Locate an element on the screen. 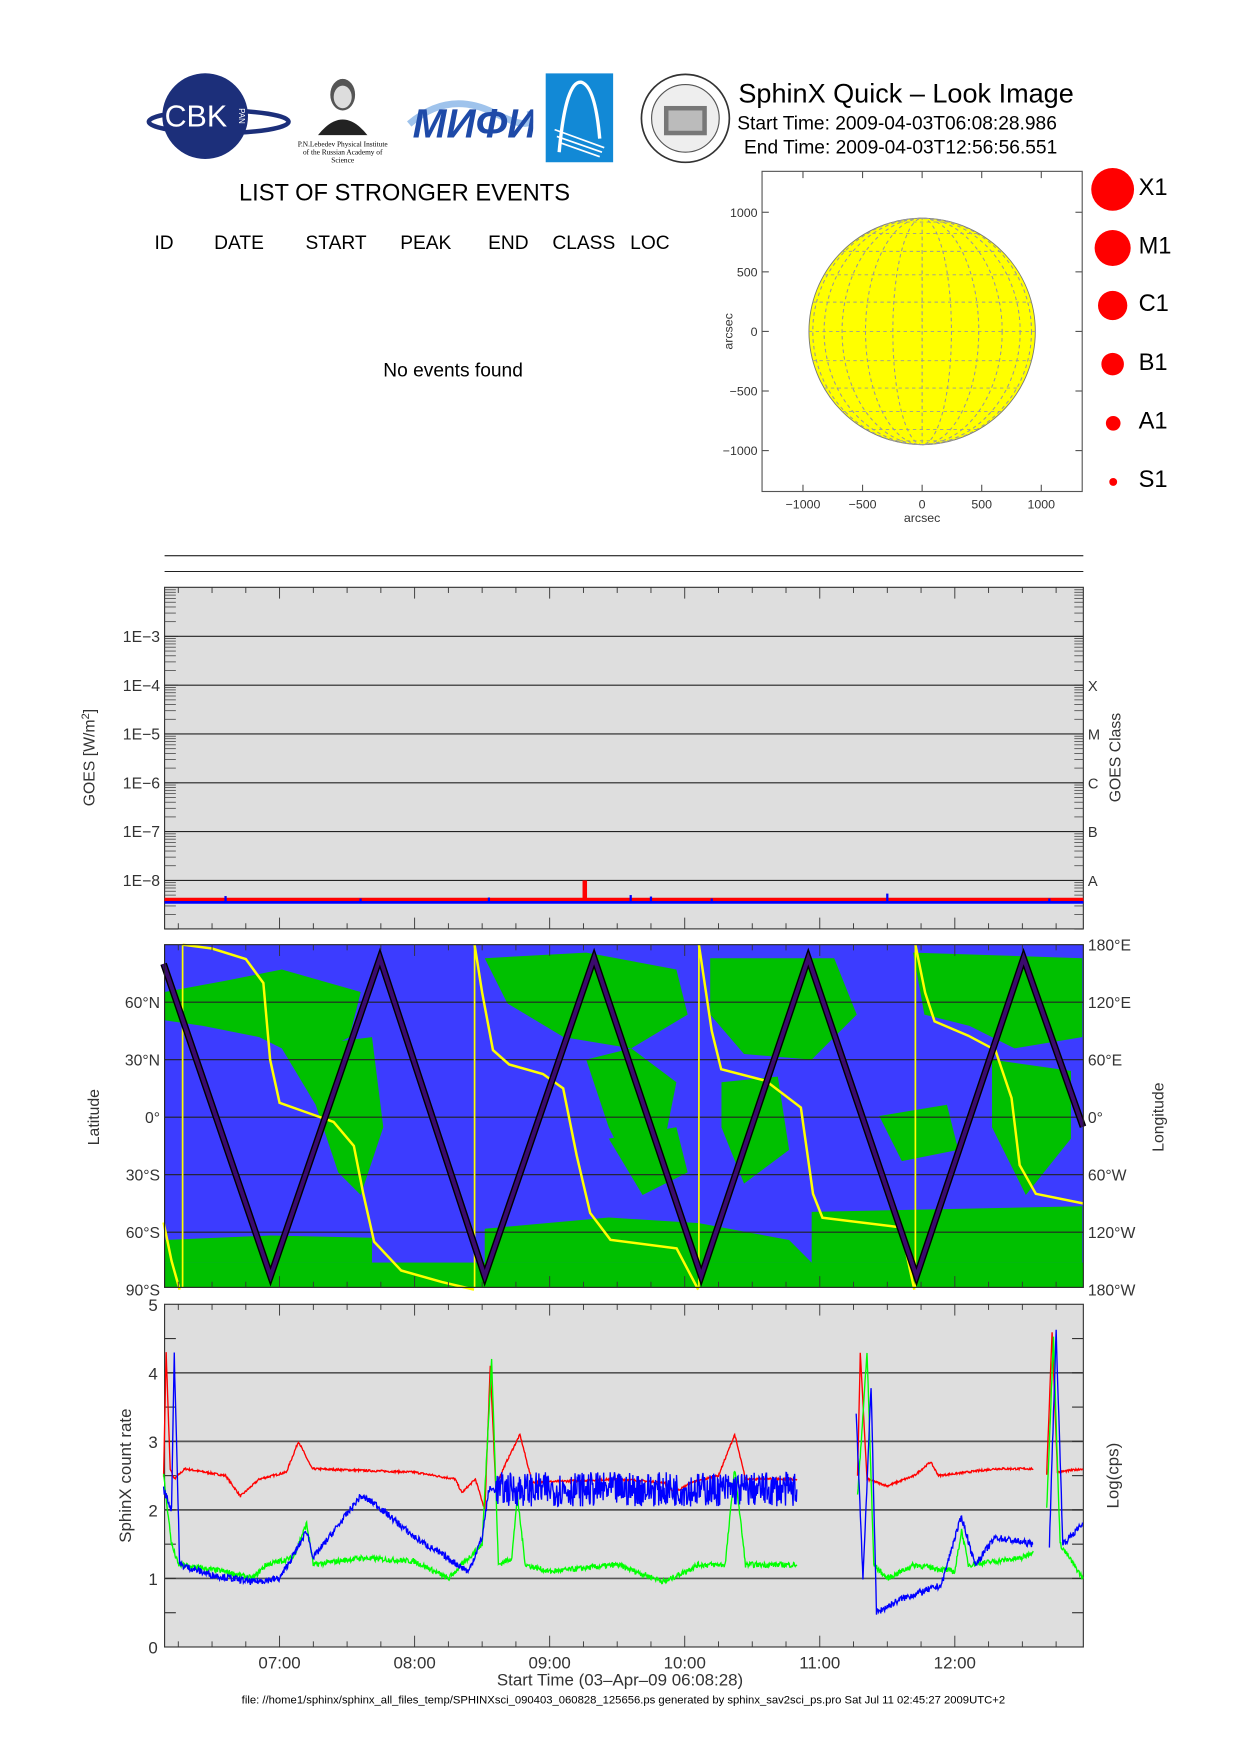 Image resolution: width=1240 pixels, height=1754 pixels. goes-class-label: C is located at coordinates (1093, 784).